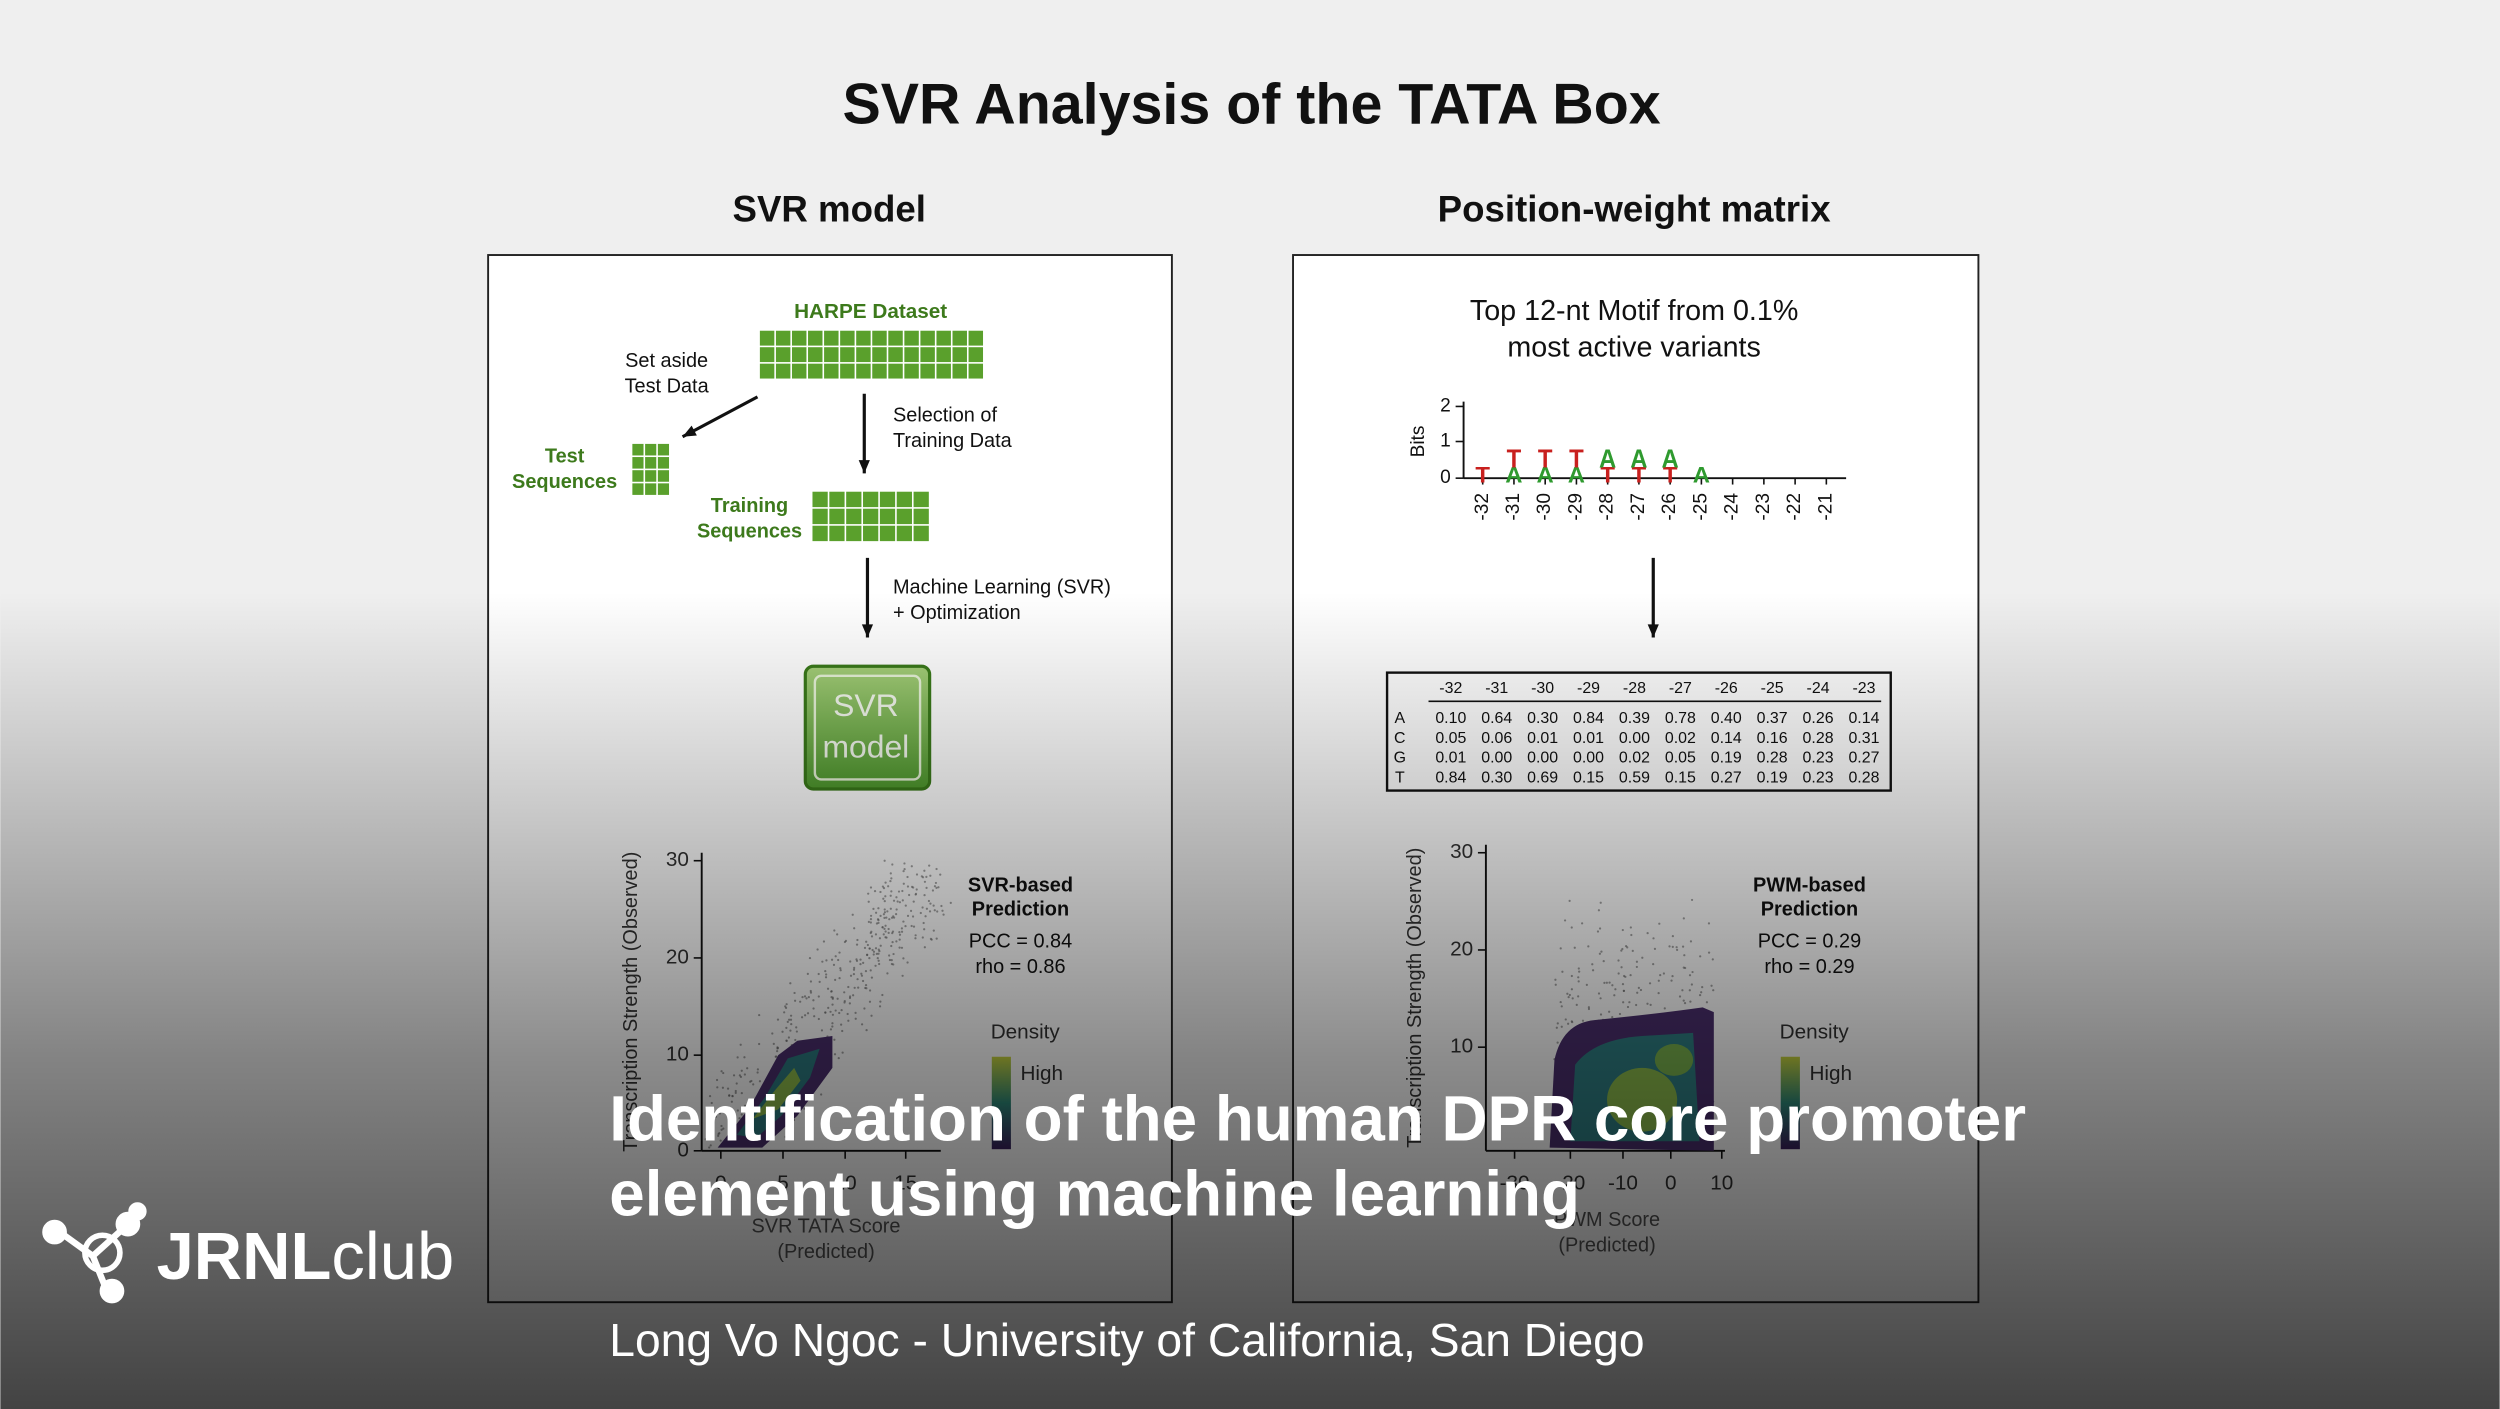  I want to click on video-title: element using machine learning, so click(1094, 1193).